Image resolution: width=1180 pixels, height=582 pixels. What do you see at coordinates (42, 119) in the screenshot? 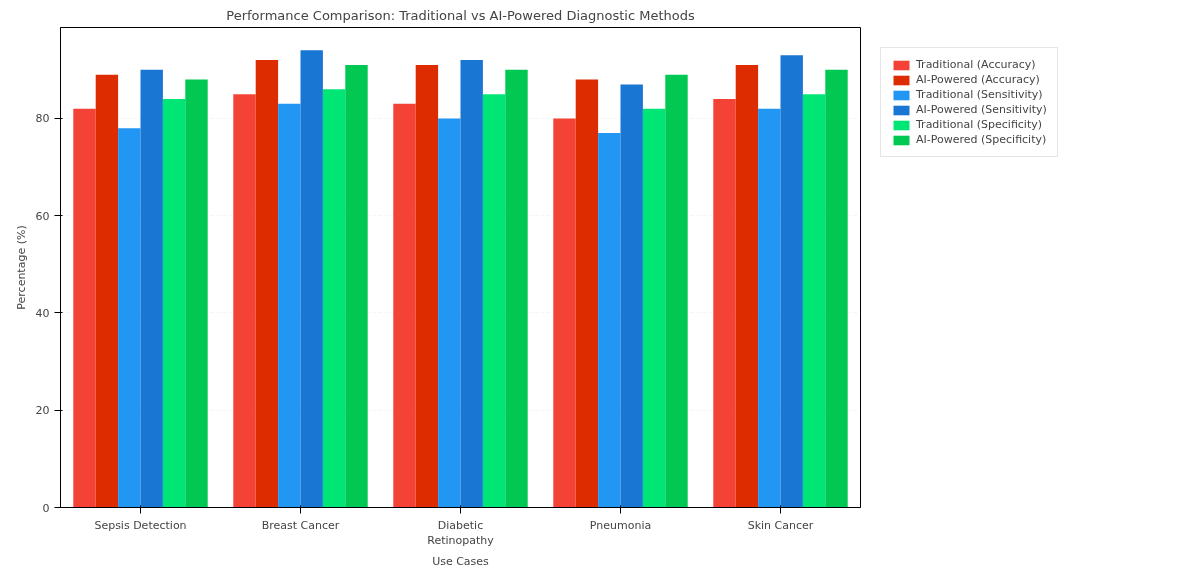
I see `y-tick-label: 80` at bounding box center [42, 119].